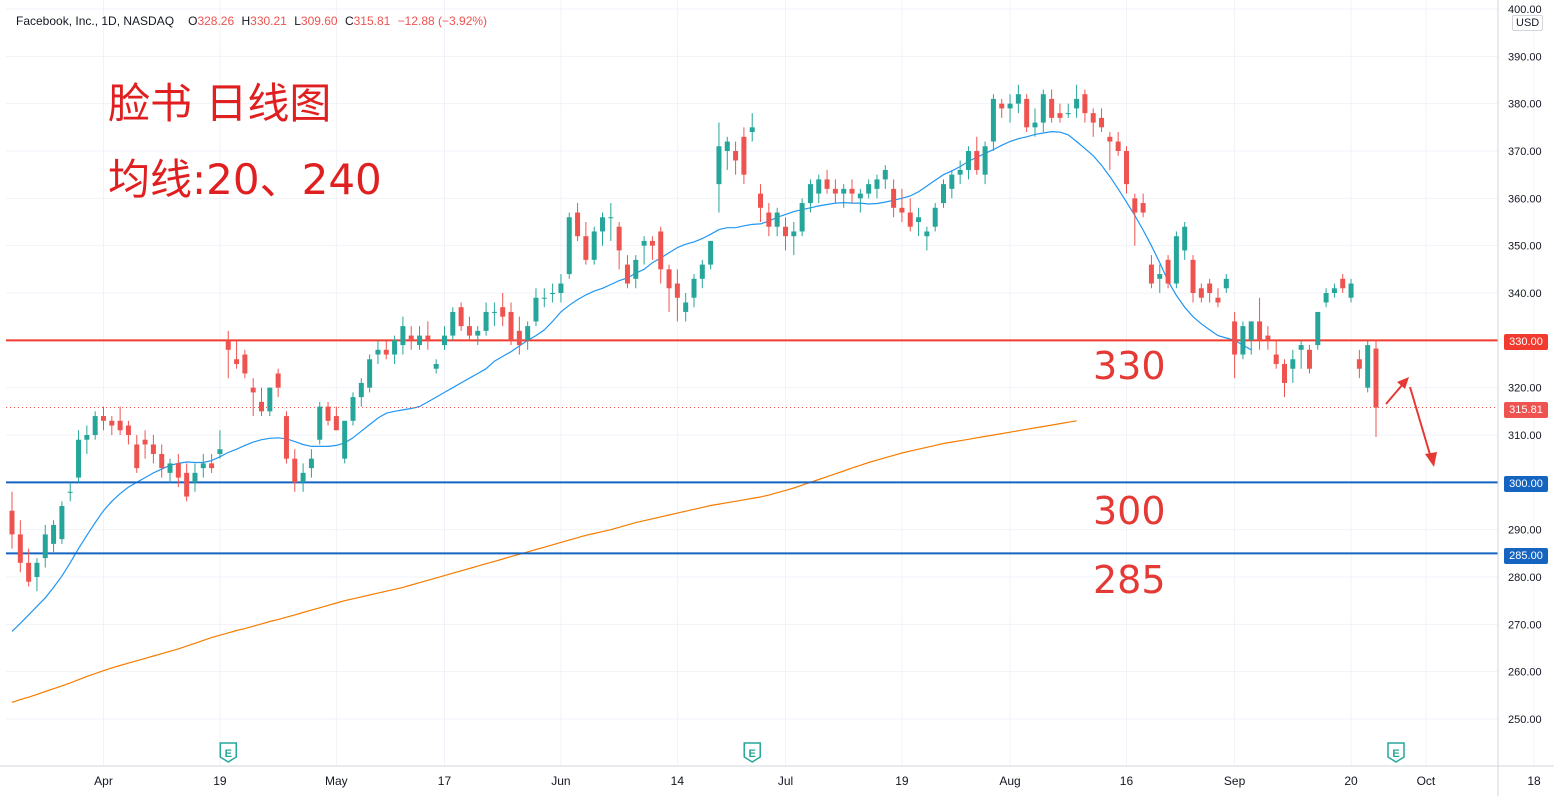 This screenshot has width=1554, height=796. I want to click on low-label: L, so click(297, 21).